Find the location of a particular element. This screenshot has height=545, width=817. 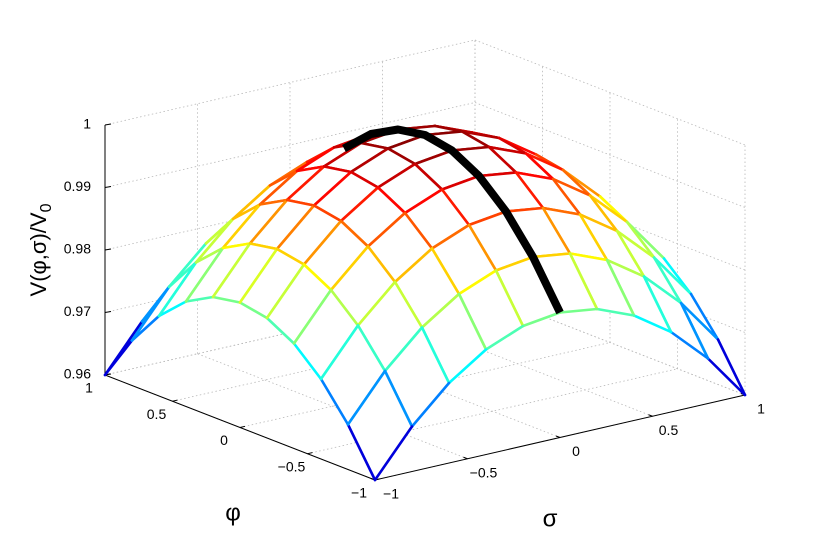

x-tick-label: 1 is located at coordinates (89, 388).